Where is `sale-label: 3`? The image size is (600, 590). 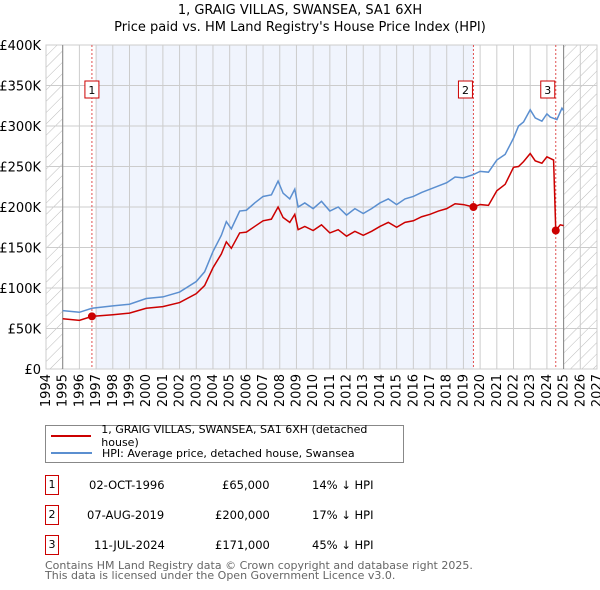
sale-label: 3 is located at coordinates (547, 90).